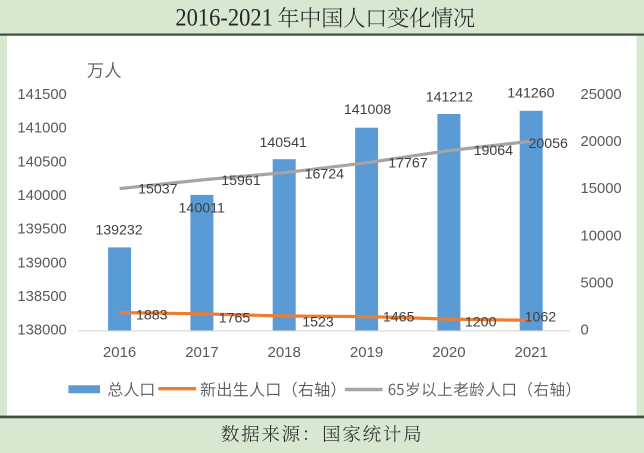  What do you see at coordinates (41, 196) in the screenshot?
I see `svg-text: 140000` at bounding box center [41, 196].